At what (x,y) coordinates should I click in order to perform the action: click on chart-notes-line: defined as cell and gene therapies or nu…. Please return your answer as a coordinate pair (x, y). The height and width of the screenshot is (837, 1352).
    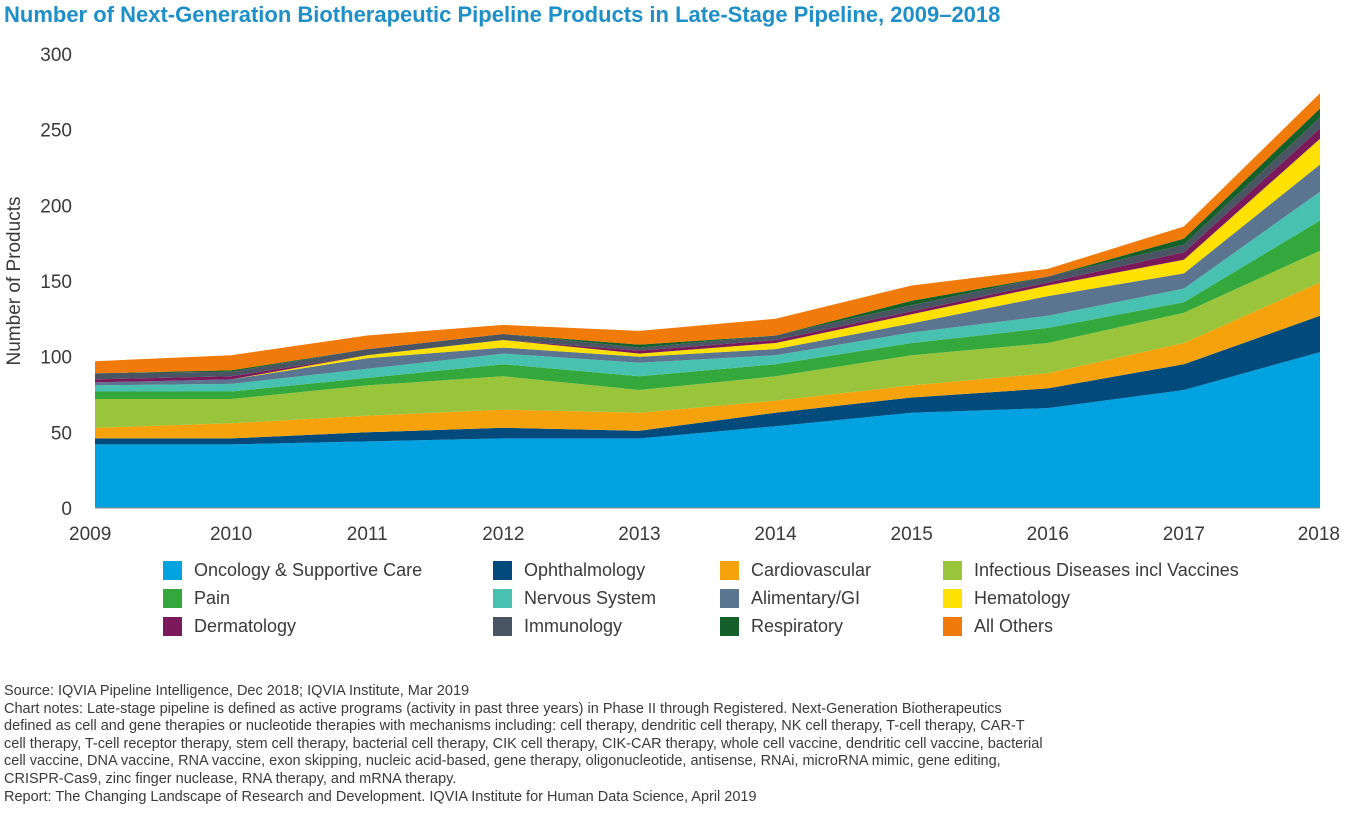
    Looking at the image, I should click on (514, 726).